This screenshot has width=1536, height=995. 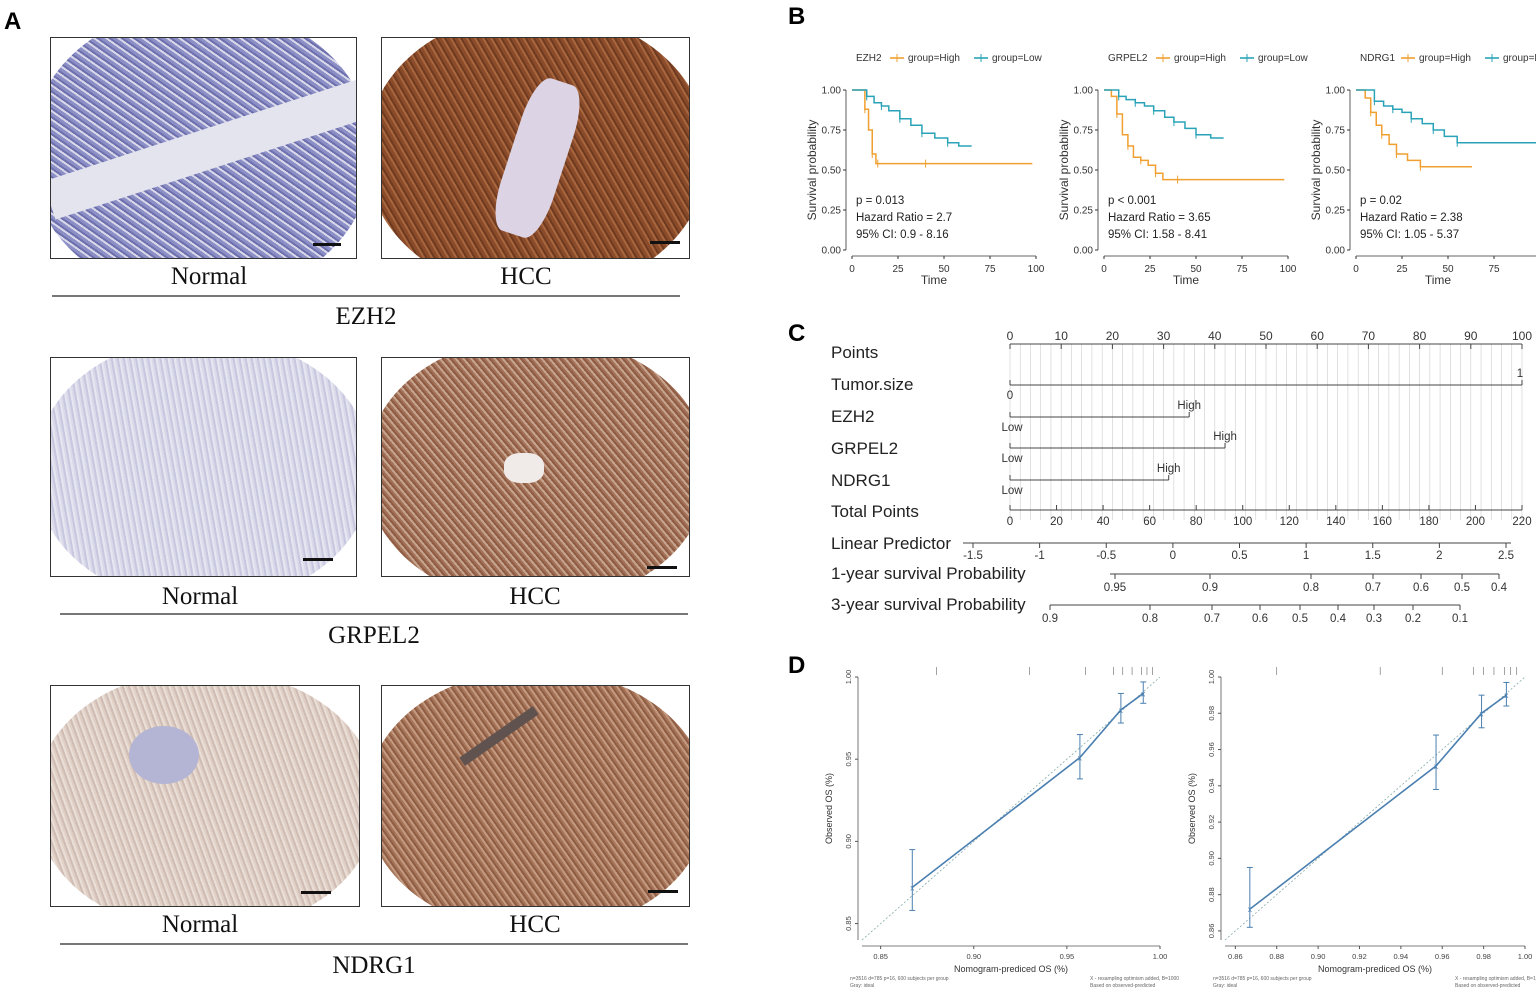 I want to click on legend-title: NDRG1, so click(x=1377, y=58).